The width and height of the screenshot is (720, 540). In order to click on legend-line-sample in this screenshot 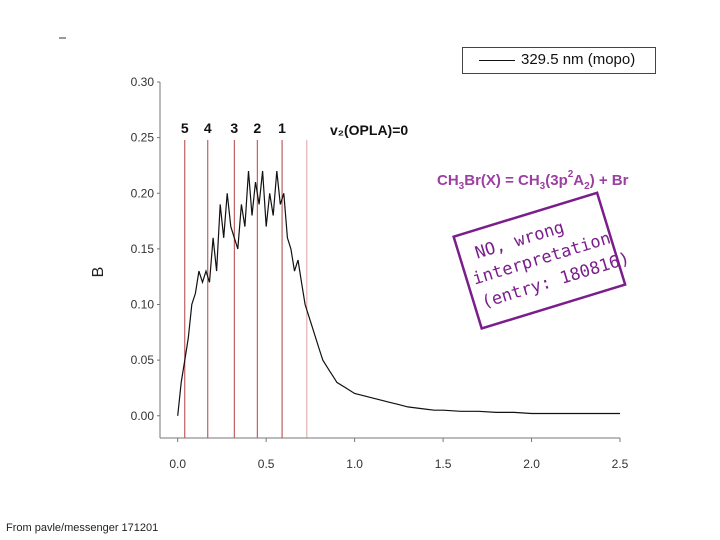, I will do `click(497, 60)`.